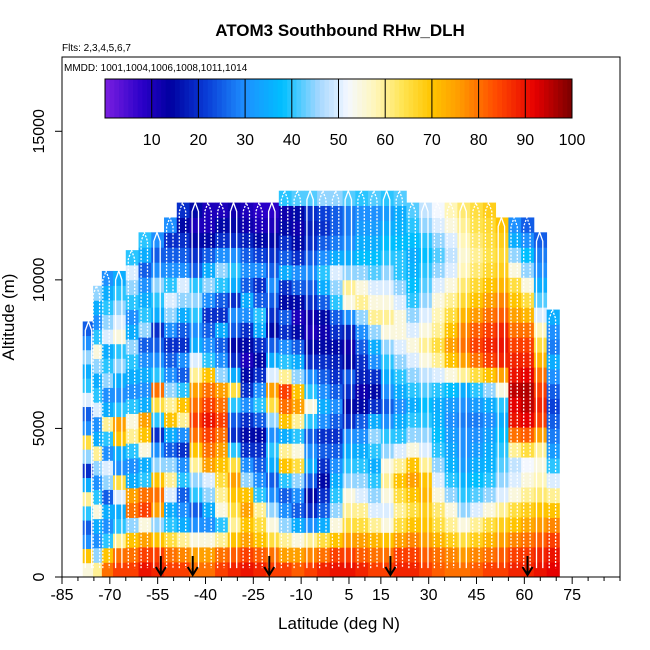  What do you see at coordinates (253, 595) in the screenshot?
I see `x-tick-label: -25` at bounding box center [253, 595].